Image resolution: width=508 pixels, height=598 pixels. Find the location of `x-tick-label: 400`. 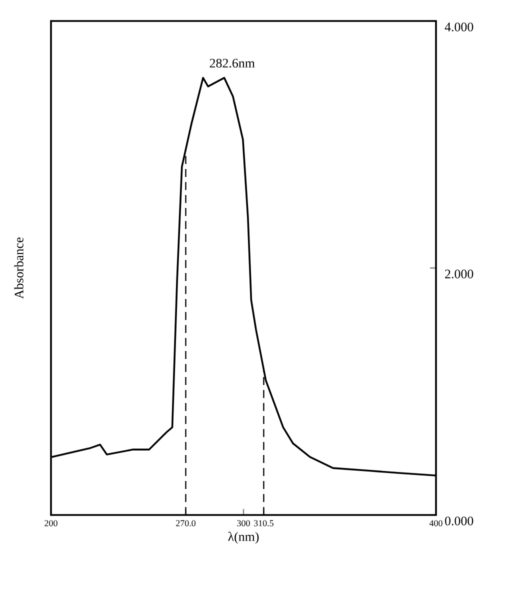

x-tick-label: 400 is located at coordinates (435, 523).